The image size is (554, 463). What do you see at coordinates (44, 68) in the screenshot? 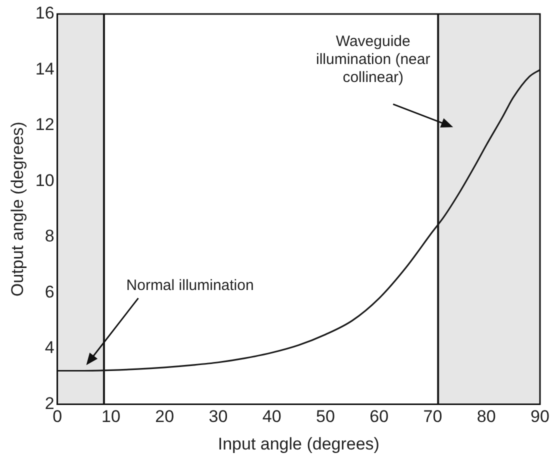
I see `y-tick-label: 14` at bounding box center [44, 68].